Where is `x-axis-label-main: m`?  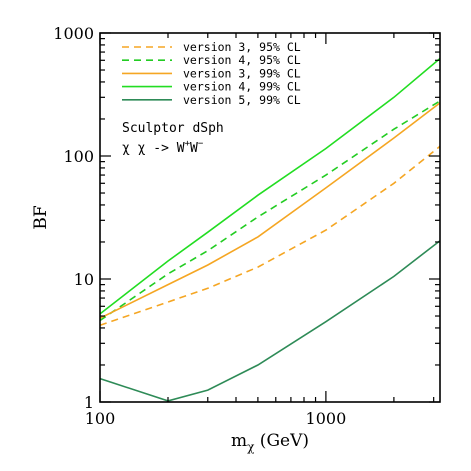
x-axis-label-main: m is located at coordinates (239, 441).